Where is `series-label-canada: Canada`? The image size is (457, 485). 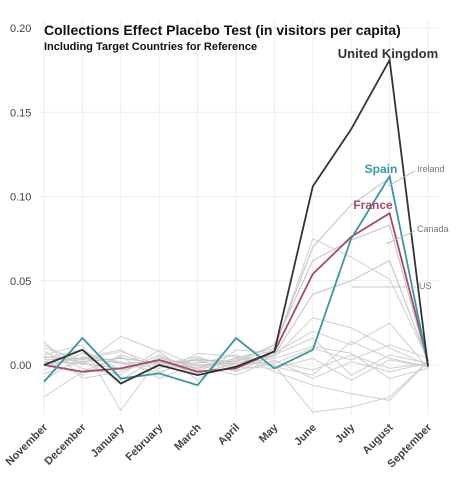
series-label-canada: Canada is located at coordinates (433, 229).